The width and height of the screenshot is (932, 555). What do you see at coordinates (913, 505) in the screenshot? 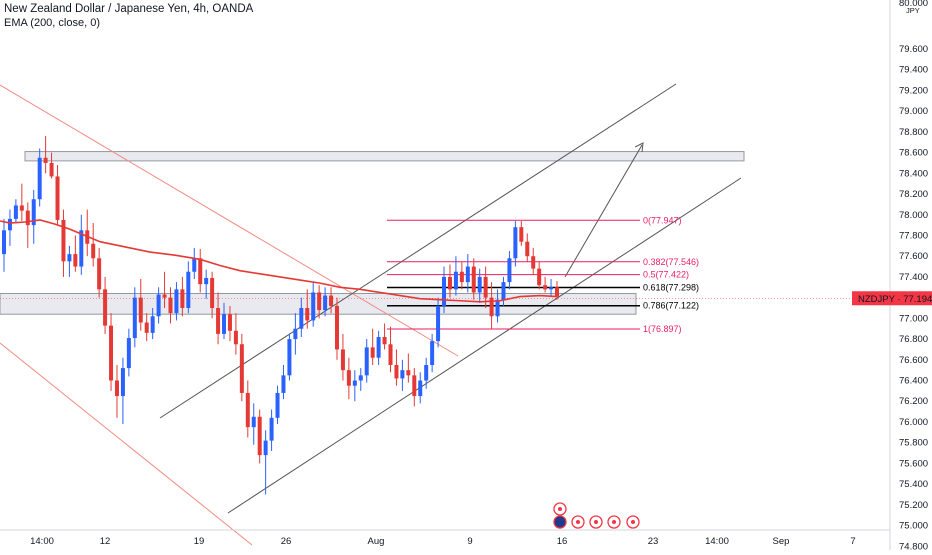
I see `y-tick-label: 75.200` at bounding box center [913, 505].